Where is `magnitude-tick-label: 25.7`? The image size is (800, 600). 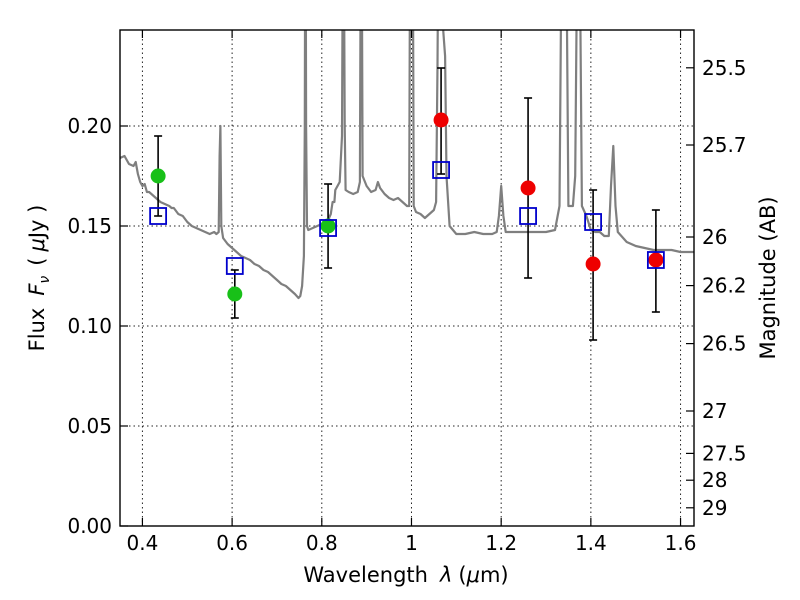 magnitude-tick-label: 25.7 is located at coordinates (724, 145).